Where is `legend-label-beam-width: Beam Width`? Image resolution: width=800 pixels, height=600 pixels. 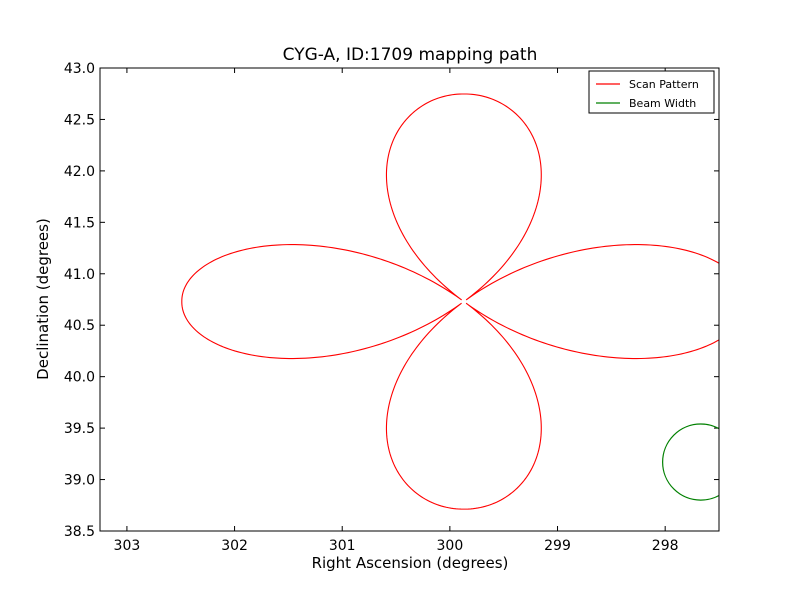 legend-label-beam-width: Beam Width is located at coordinates (662, 103).